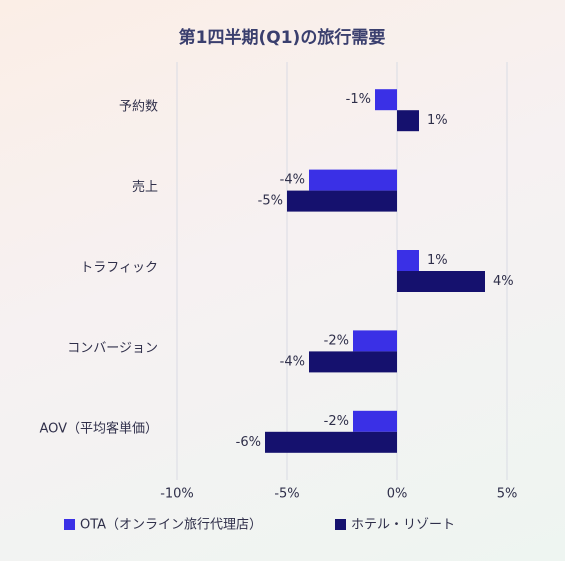  What do you see at coordinates (286, 494) in the screenshot?
I see `x-tick-label: -5%` at bounding box center [286, 494].